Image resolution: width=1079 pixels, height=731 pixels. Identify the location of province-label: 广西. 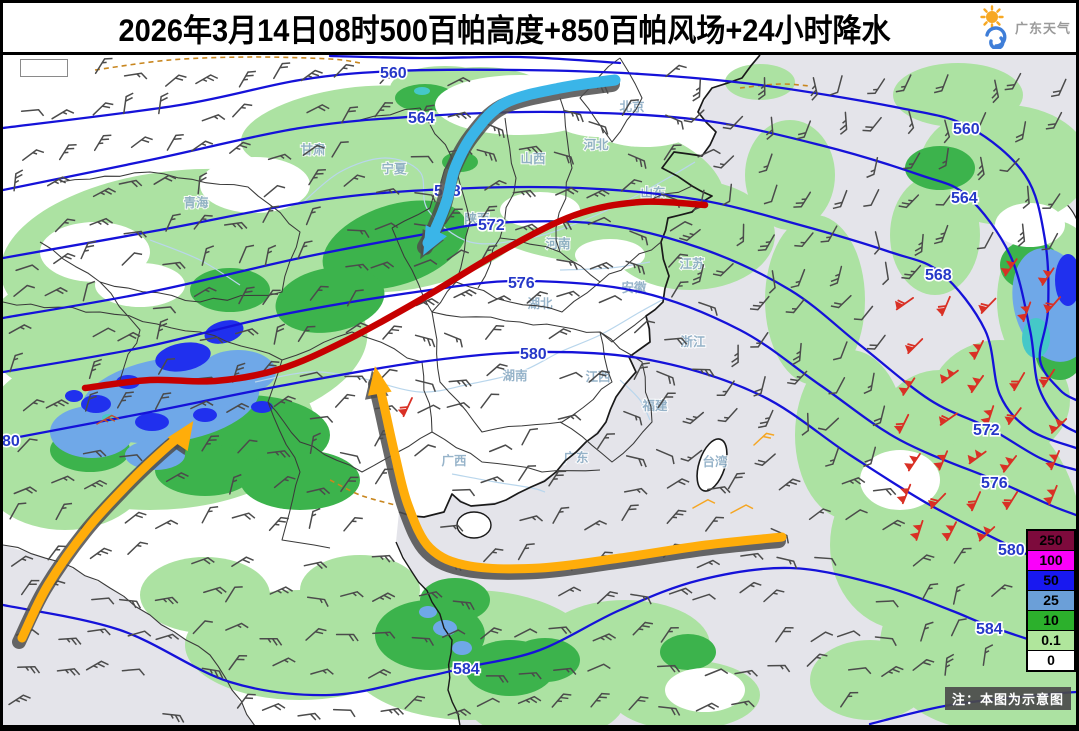
(453, 460).